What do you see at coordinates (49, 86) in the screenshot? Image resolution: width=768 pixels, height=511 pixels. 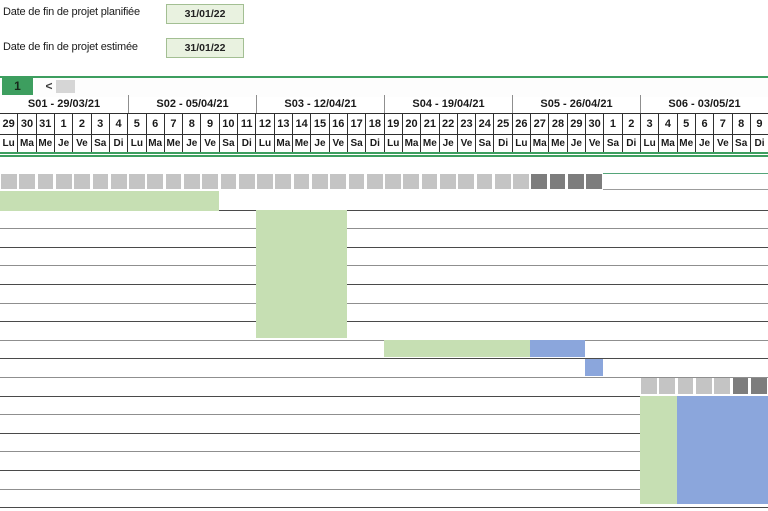 I see `scroll-left-icon: <` at bounding box center [49, 86].